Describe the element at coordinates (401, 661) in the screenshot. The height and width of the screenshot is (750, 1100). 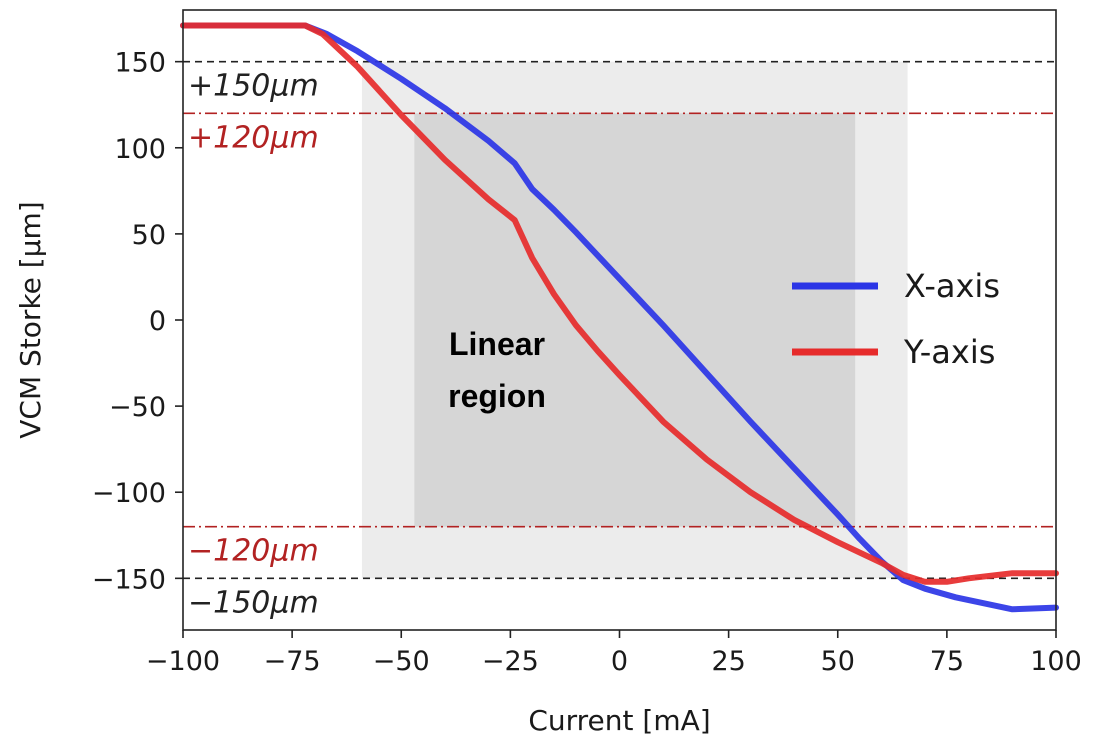
I see `x-tick-label: −50` at that location.